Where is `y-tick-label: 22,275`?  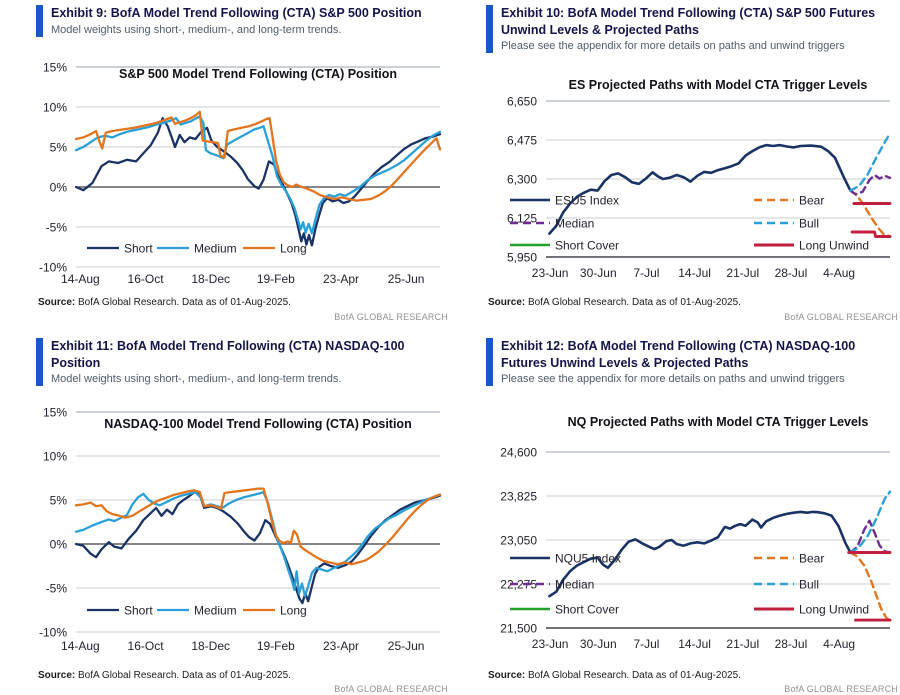 y-tick-label: 22,275 is located at coordinates (518, 585).